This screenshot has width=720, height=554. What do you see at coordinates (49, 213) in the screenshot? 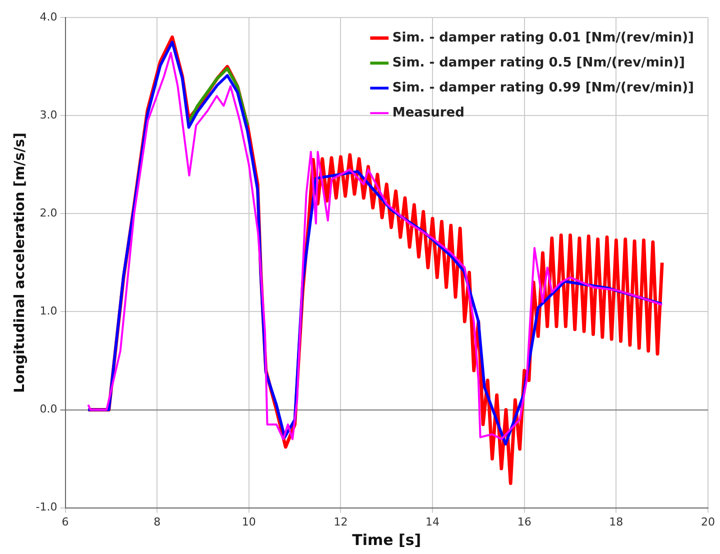
I see `y-tick-label: 2.0` at bounding box center [49, 213].